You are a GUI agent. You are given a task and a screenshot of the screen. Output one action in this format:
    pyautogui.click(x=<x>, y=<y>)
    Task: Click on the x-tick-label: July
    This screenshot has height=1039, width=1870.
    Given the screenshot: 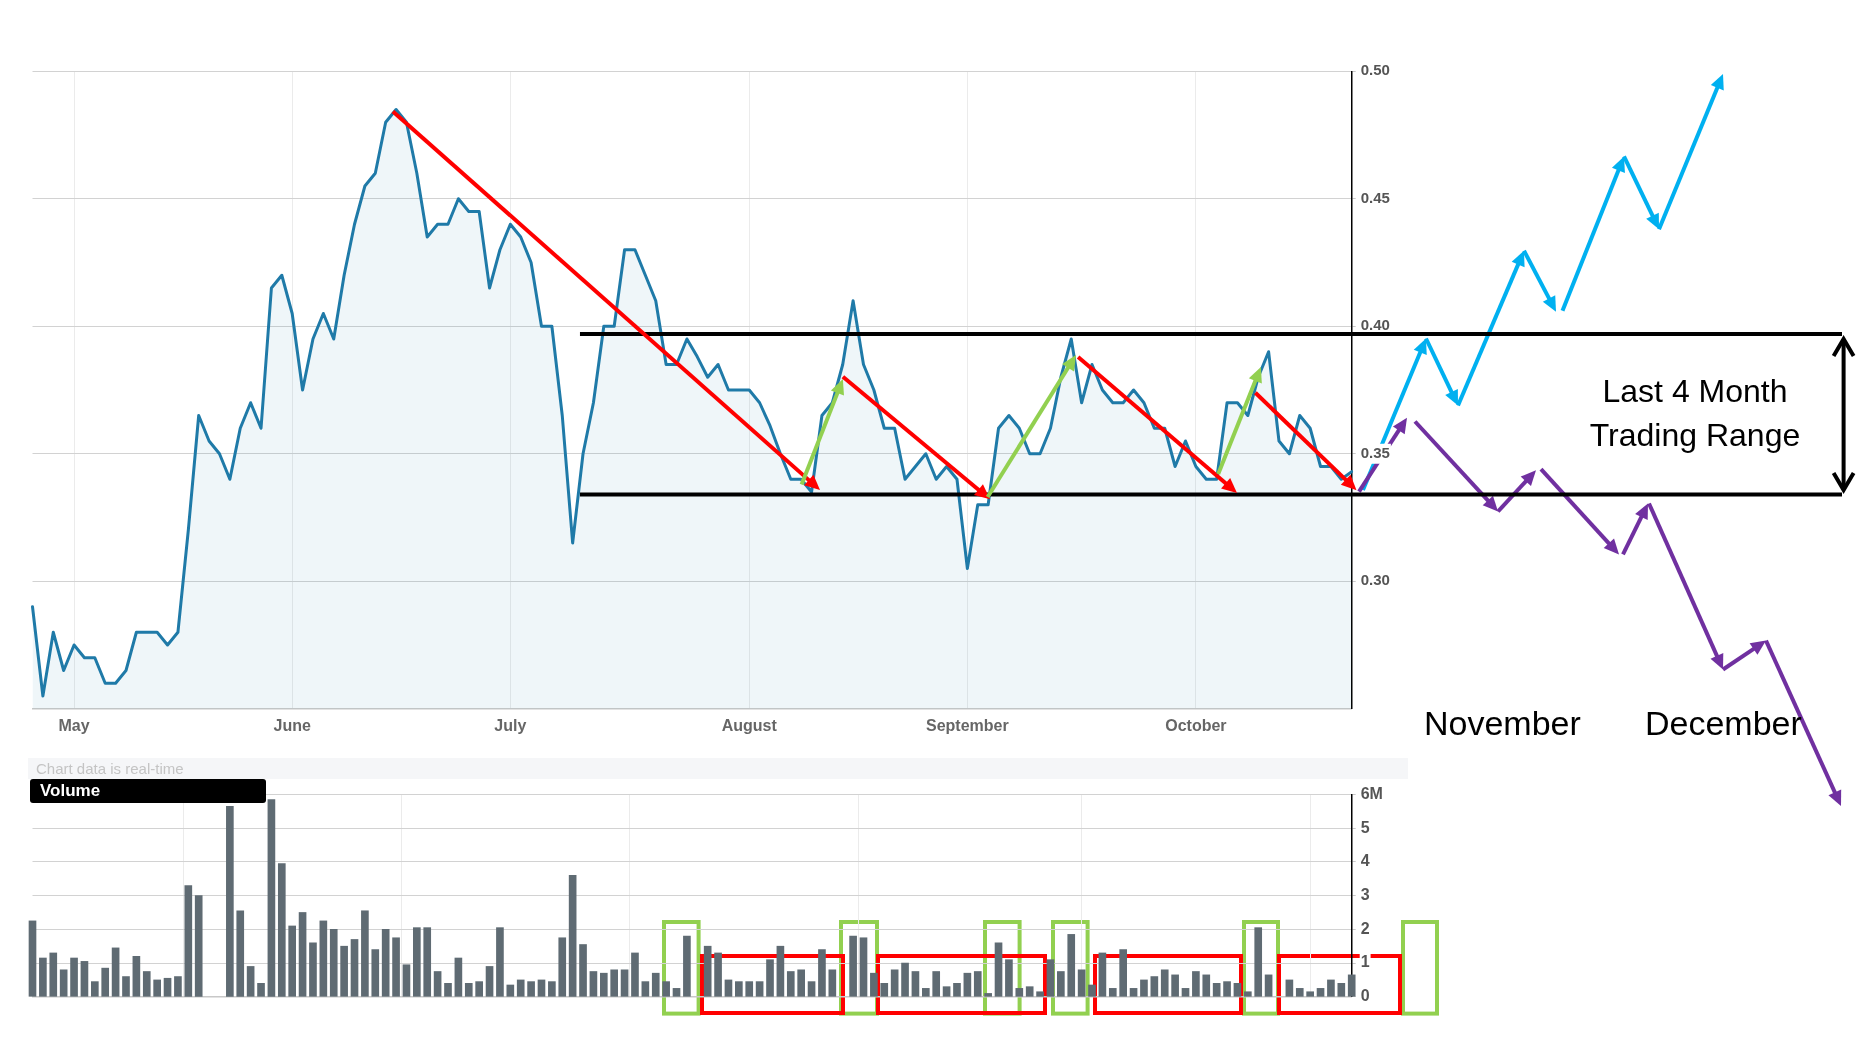 What is the action you would take?
    pyautogui.click(x=510, y=725)
    